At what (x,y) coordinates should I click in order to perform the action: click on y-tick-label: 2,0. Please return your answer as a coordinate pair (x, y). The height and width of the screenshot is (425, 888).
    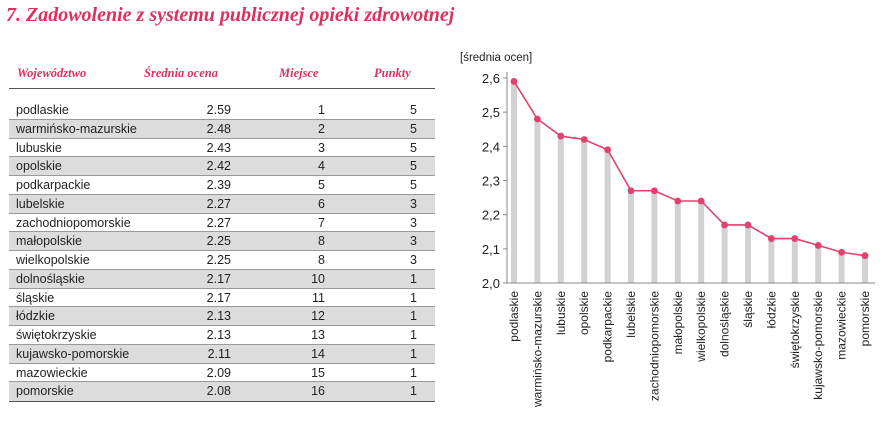
    Looking at the image, I should click on (491, 283).